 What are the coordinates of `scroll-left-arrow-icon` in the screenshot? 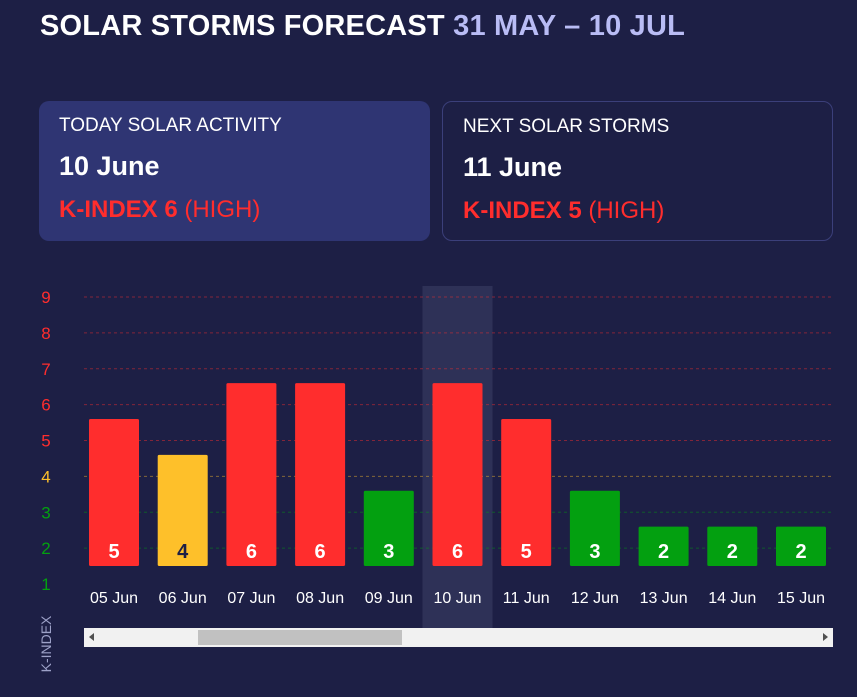 It's located at (91, 637).